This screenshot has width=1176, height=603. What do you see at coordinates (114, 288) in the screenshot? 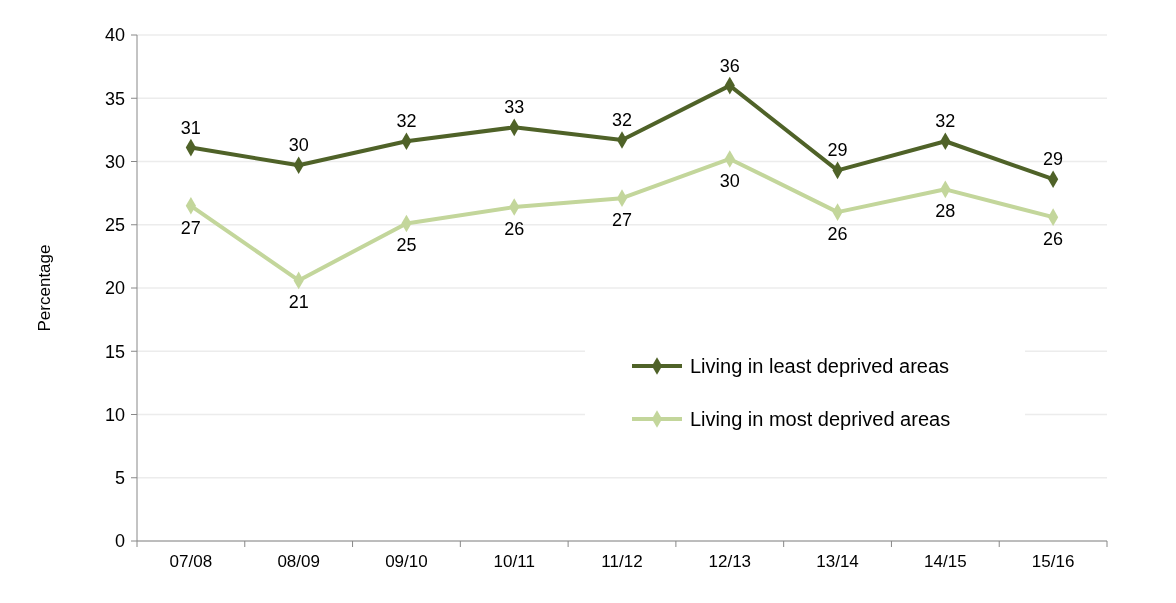
I see `y-tick-label: 20` at bounding box center [114, 288].